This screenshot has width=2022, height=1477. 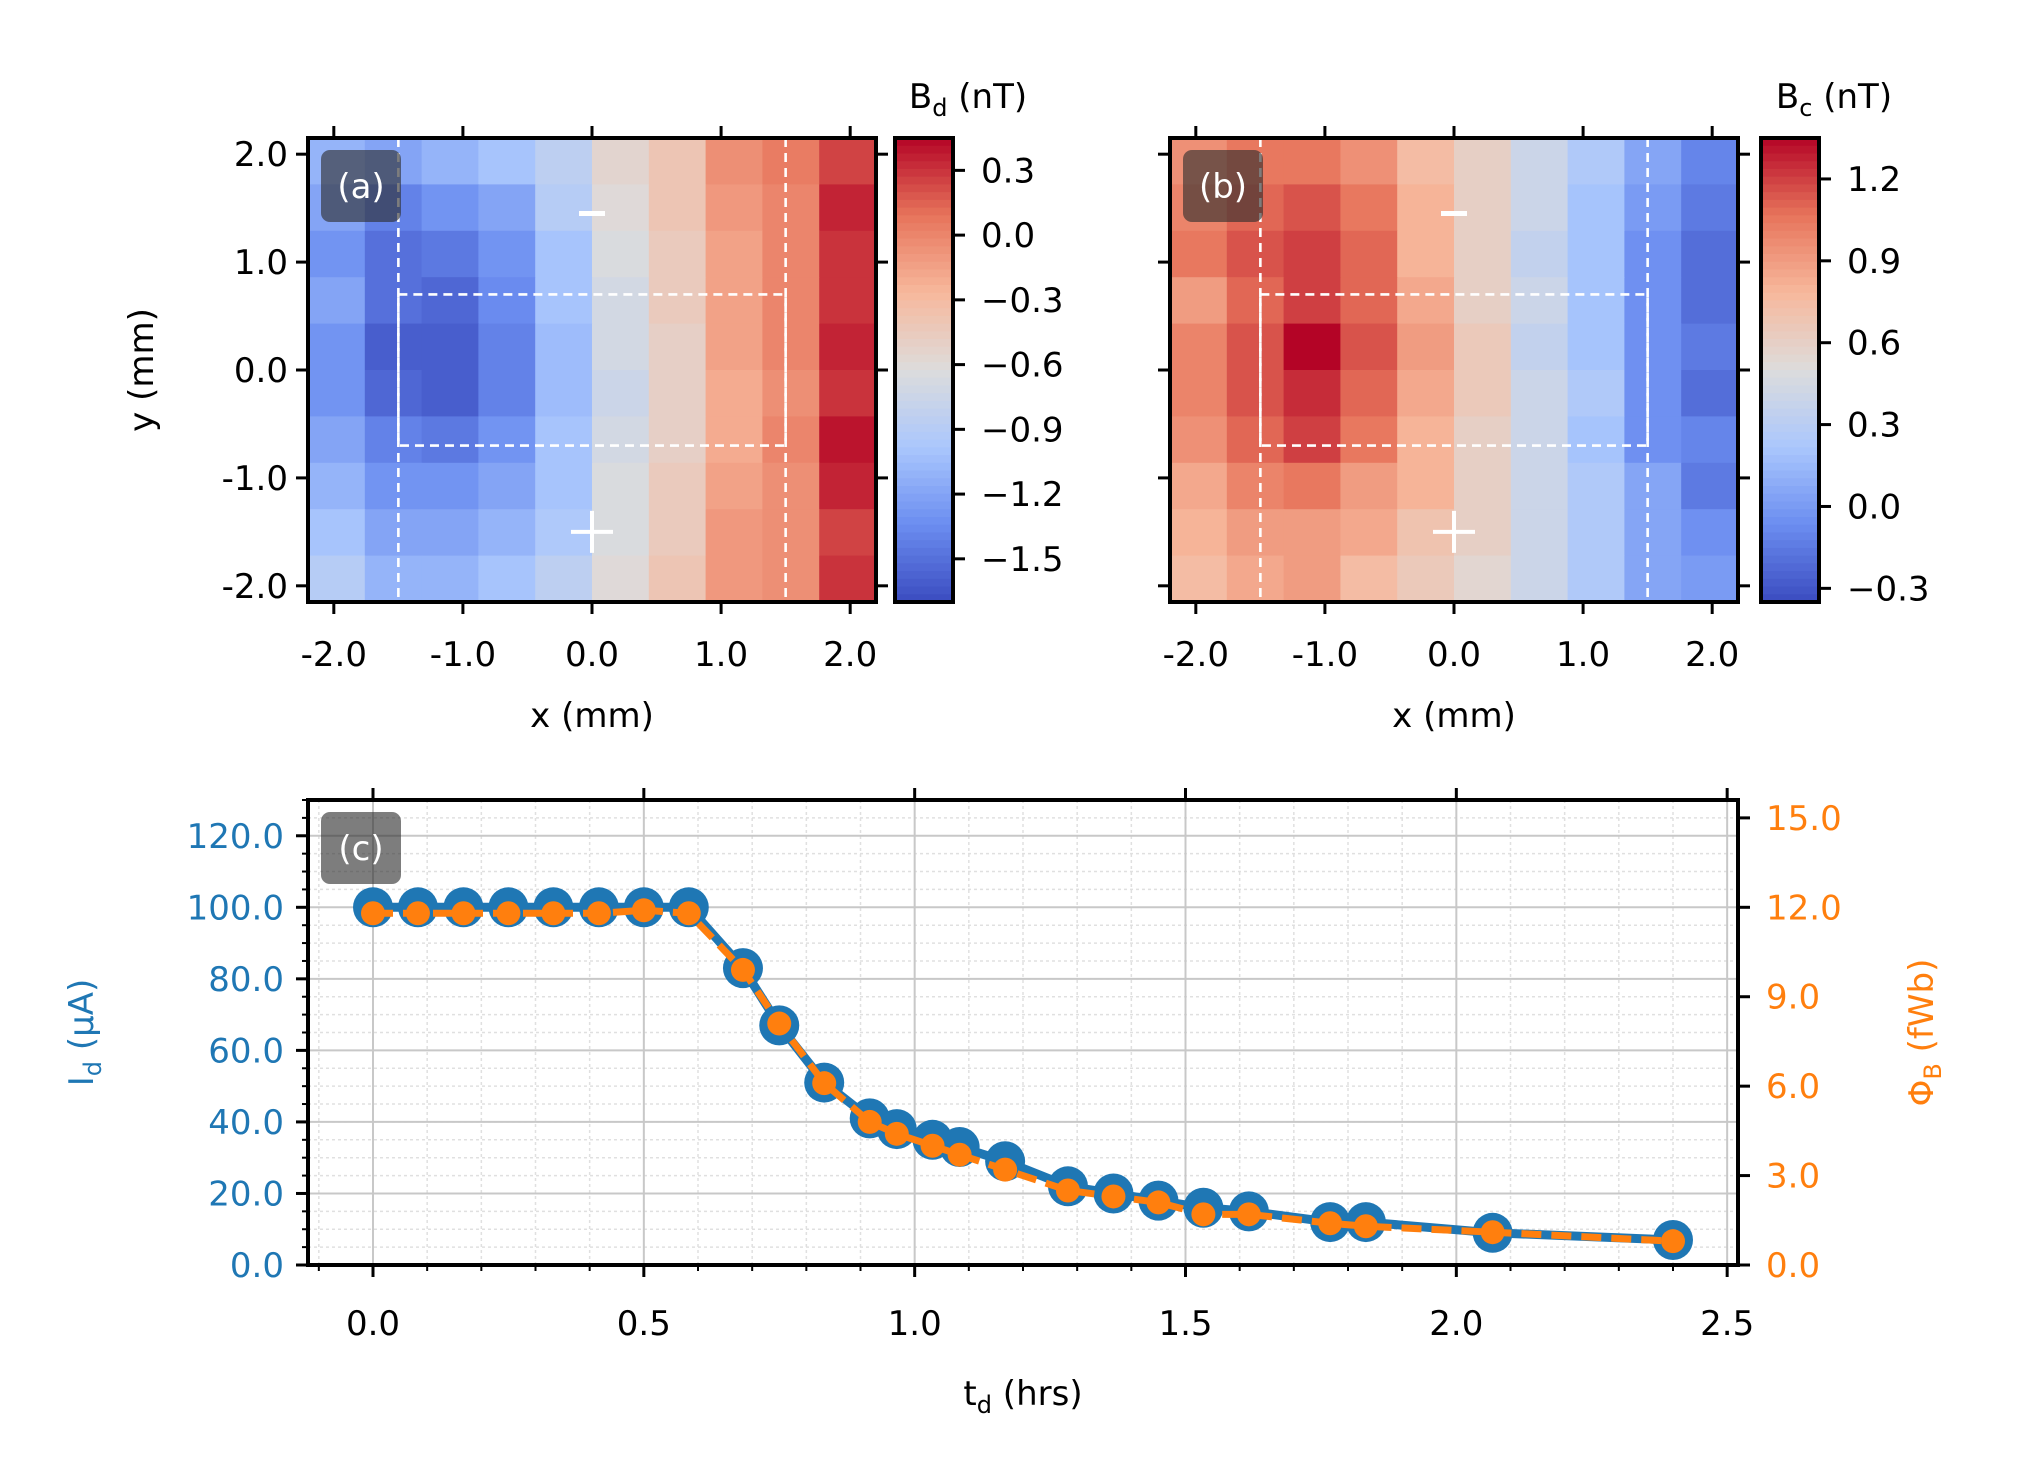 What do you see at coordinates (1793, 1087) in the screenshot?
I see `y-tick-label-right: 6.0` at bounding box center [1793, 1087].